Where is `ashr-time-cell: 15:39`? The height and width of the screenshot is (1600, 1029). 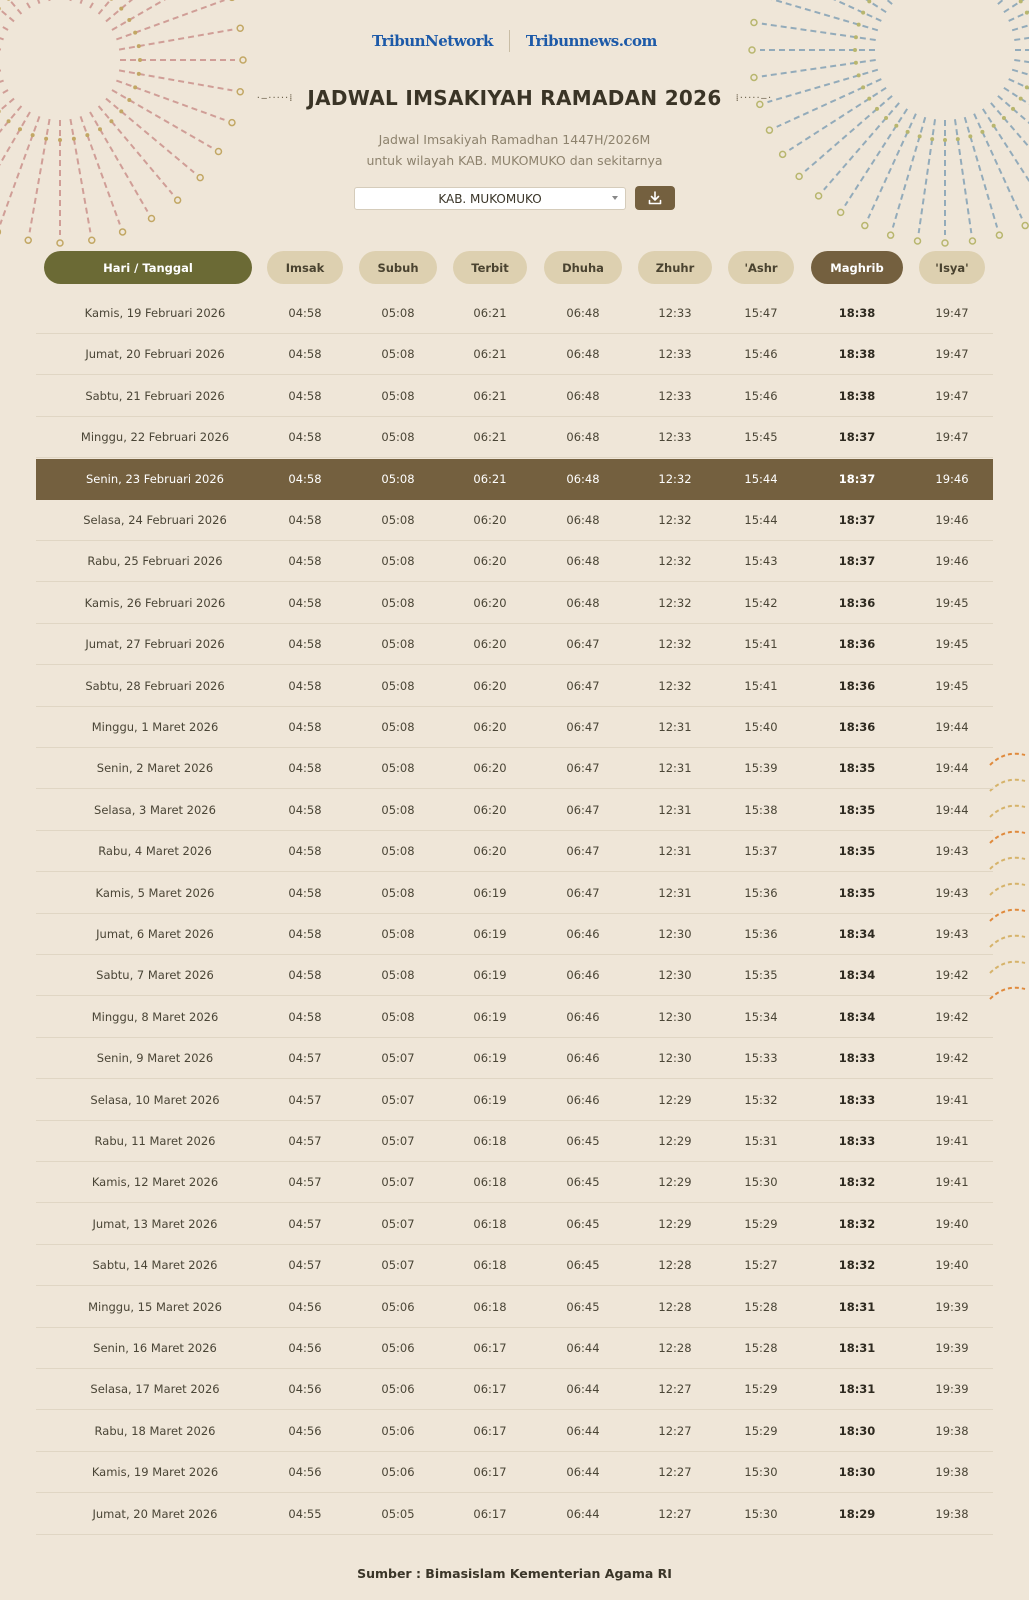
ashr-time-cell: 15:39 is located at coordinates (761, 768).